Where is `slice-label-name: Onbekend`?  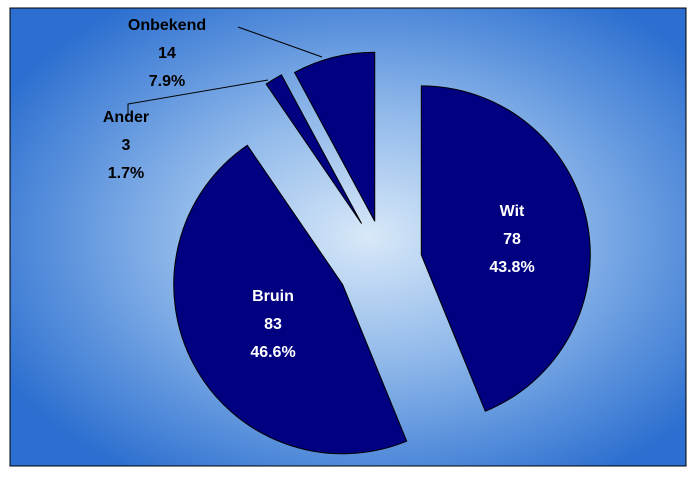
slice-label-name: Onbekend is located at coordinates (167, 25).